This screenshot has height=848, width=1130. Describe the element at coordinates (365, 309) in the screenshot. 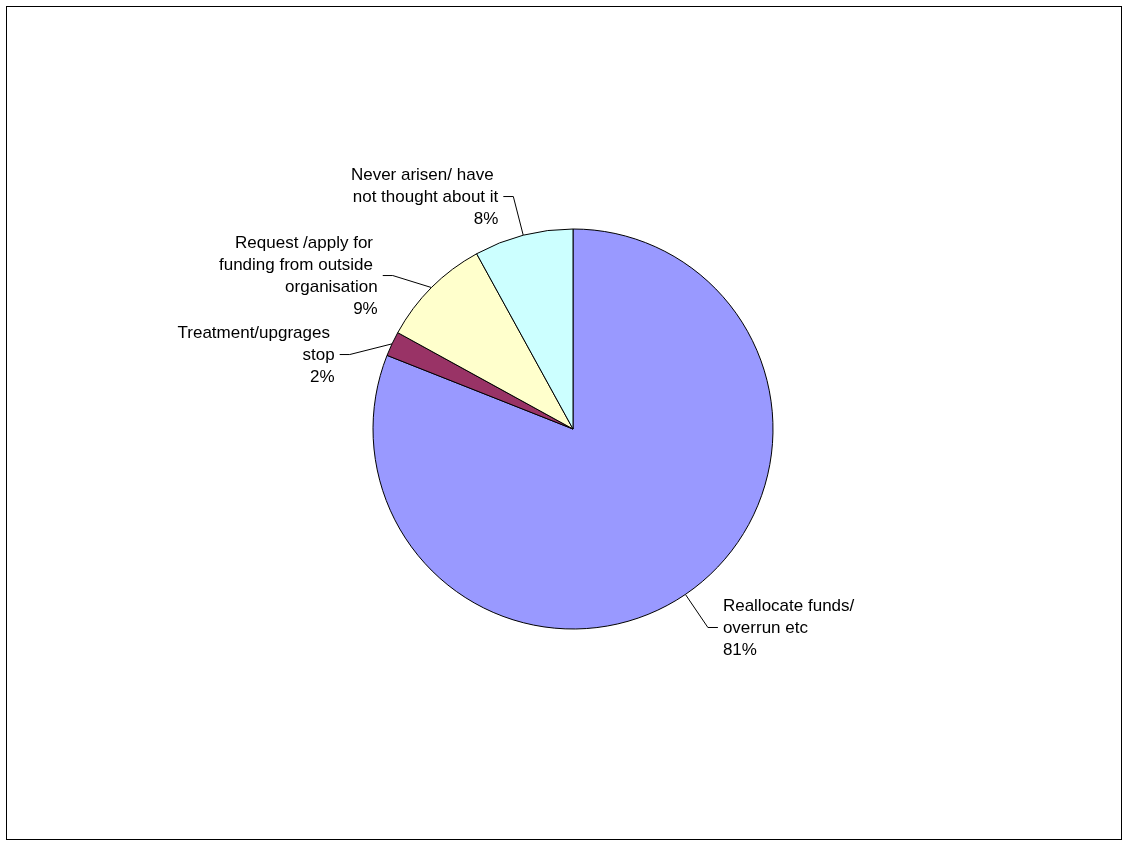

I see `data-label: 9%` at that location.